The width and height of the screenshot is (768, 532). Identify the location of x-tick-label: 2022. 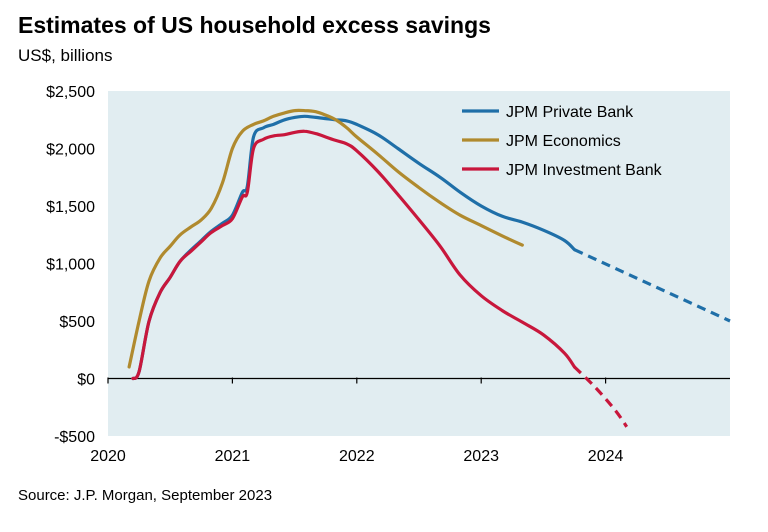
(357, 456).